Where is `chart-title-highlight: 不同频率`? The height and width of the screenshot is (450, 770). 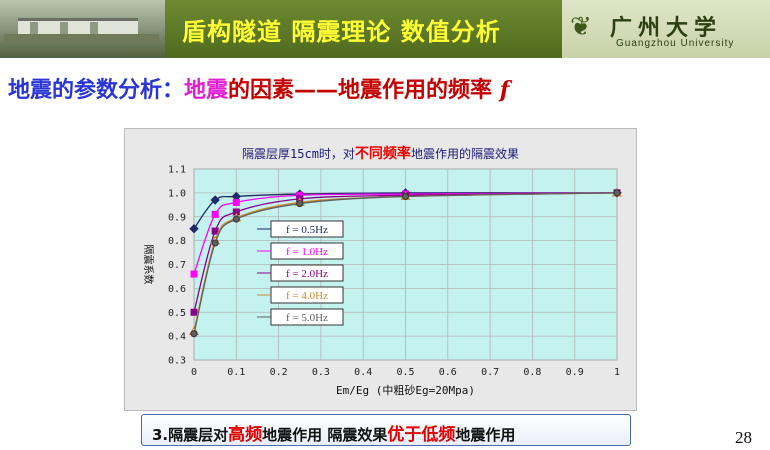
chart-title-highlight: 不同频率 is located at coordinates (382, 154).